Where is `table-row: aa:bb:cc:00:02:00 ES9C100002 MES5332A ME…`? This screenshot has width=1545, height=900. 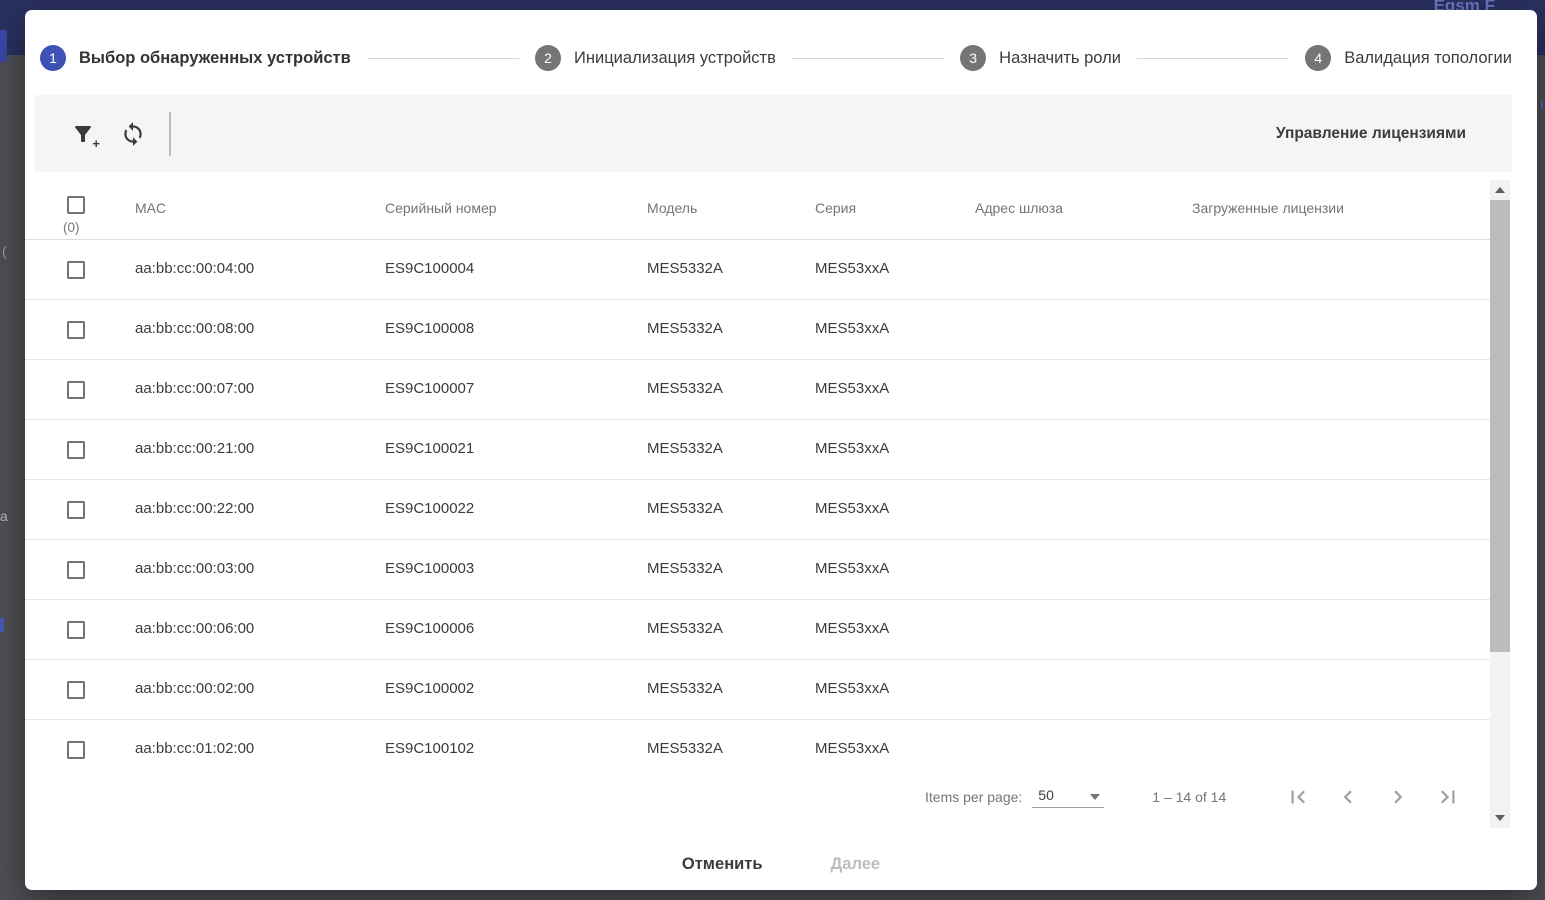
table-row: aa:bb:cc:00:02:00 ES9C100002 MES5332A ME… is located at coordinates (757, 690).